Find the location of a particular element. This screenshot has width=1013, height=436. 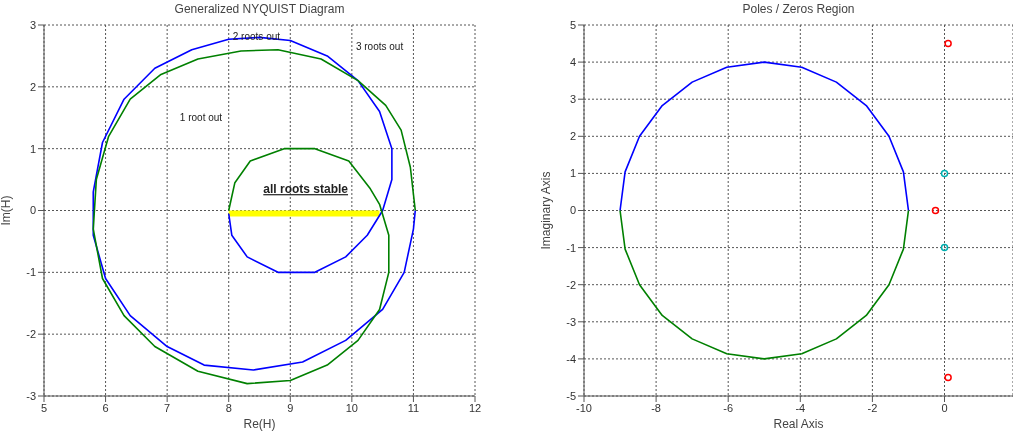

x-tick-label: 12 is located at coordinates (475, 407).